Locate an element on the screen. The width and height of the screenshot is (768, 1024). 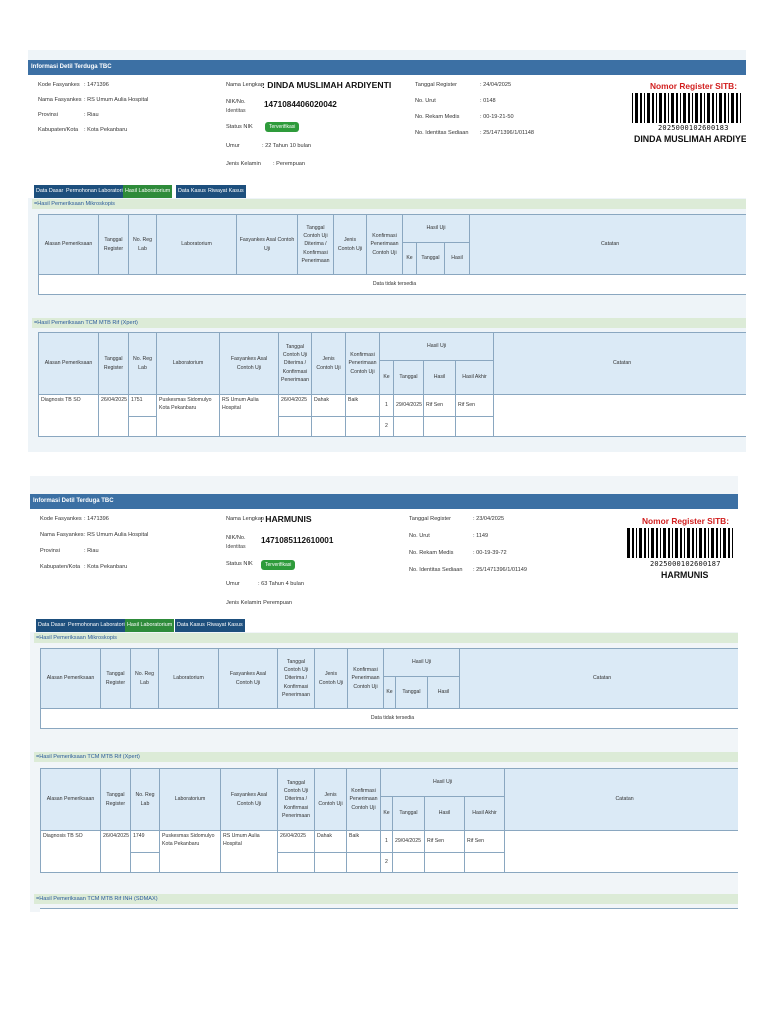
cell-tanggal: 29/04/2025 is located at coordinates (408, 841).